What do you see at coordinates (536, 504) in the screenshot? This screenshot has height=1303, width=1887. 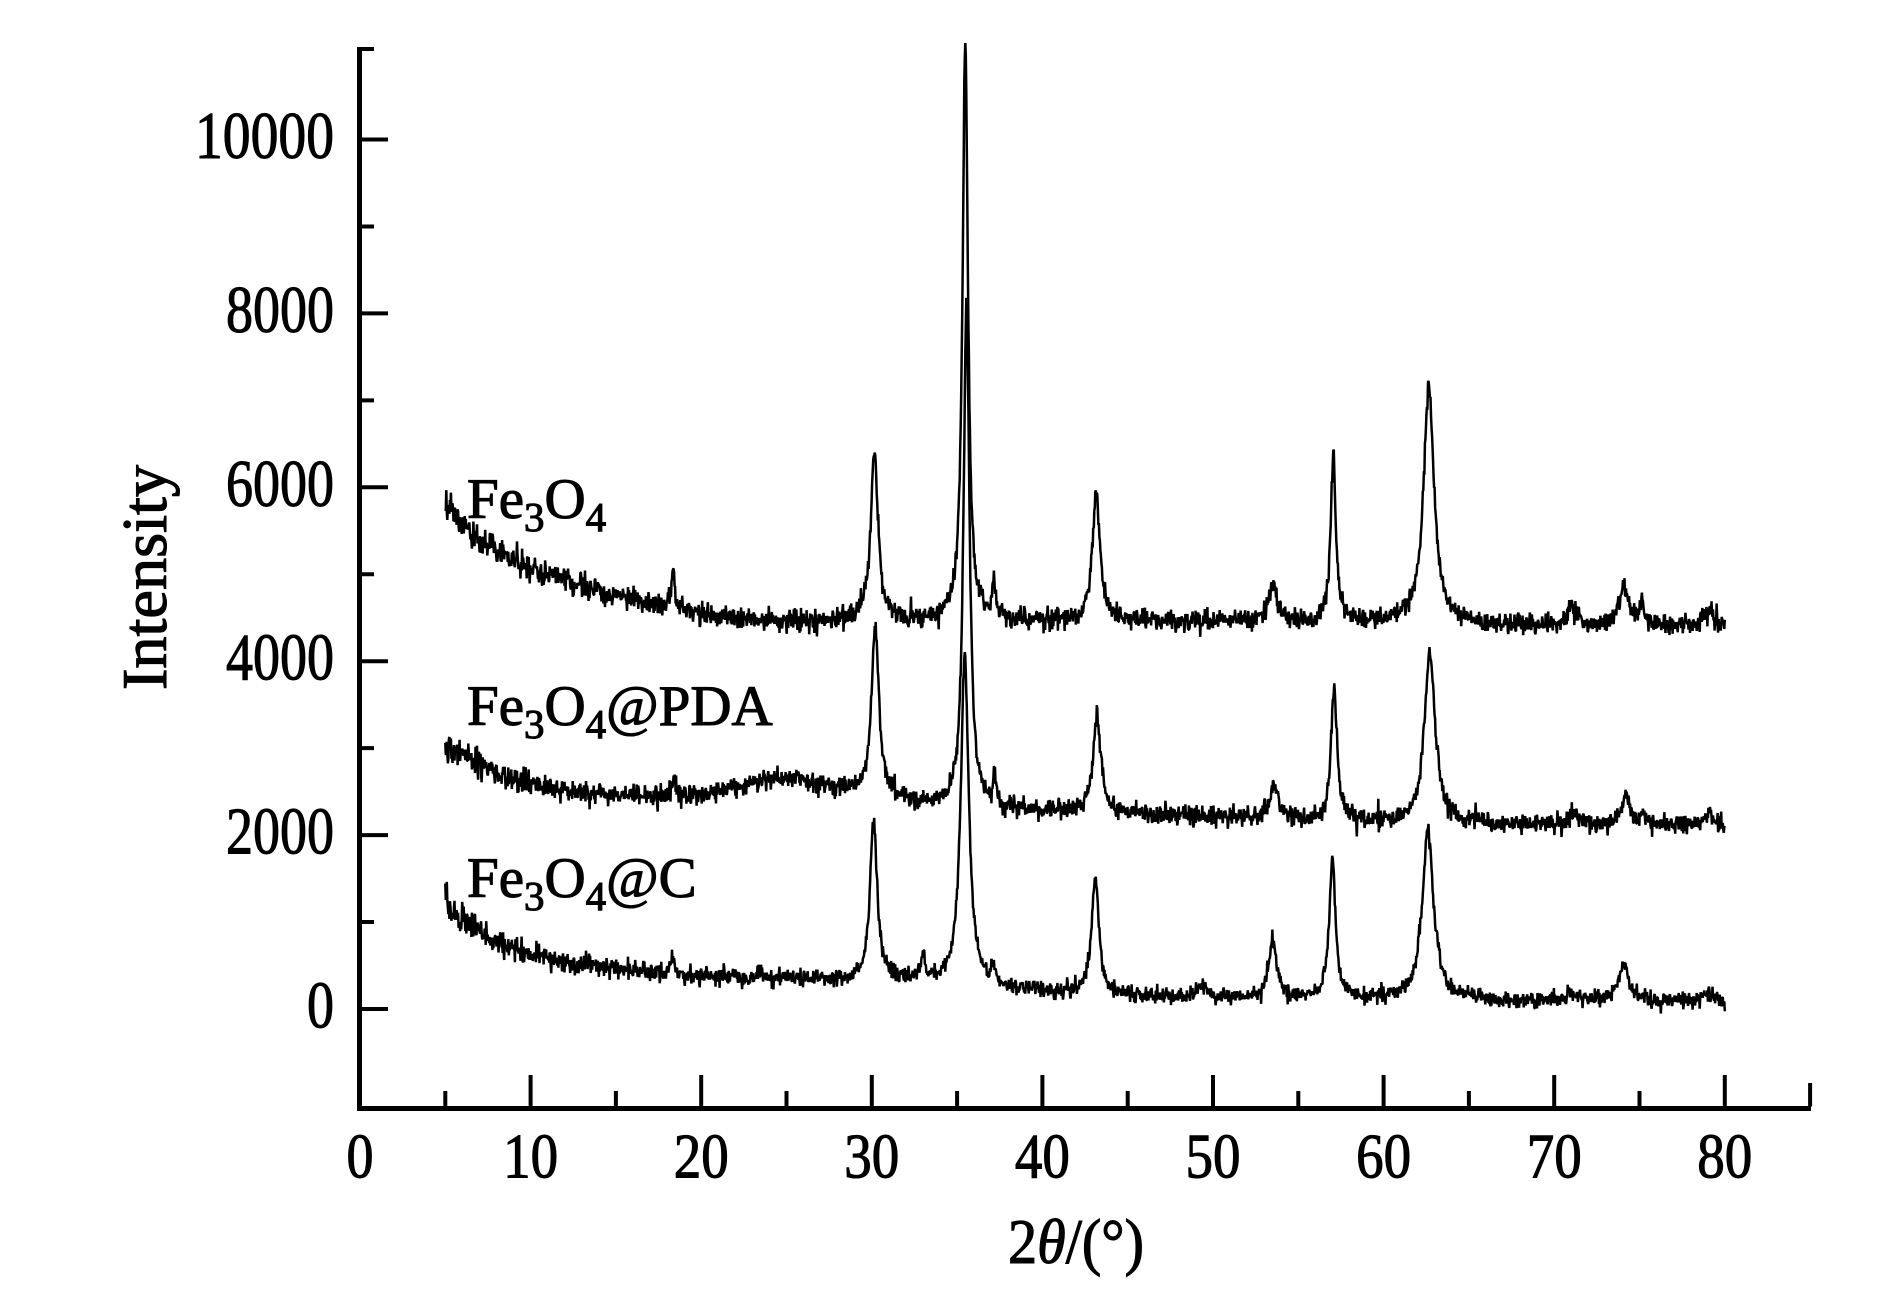 I see `svg-text: Fe3O4` at bounding box center [536, 504].